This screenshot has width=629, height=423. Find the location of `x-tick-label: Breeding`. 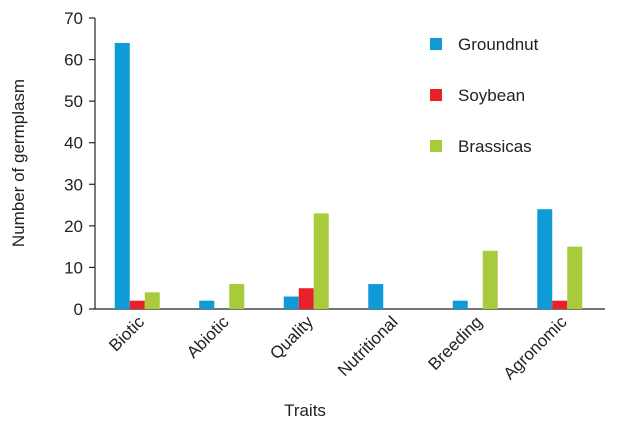

x-tick-label: Breeding is located at coordinates (456, 343).